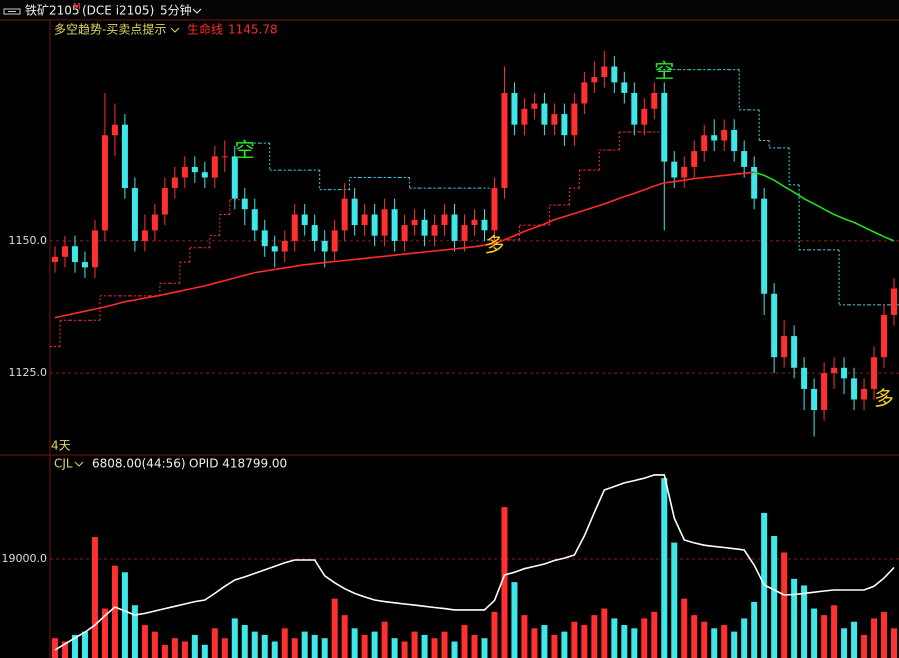 This screenshot has height=658, width=899. I want to click on icon-frame, so click(12, 11).